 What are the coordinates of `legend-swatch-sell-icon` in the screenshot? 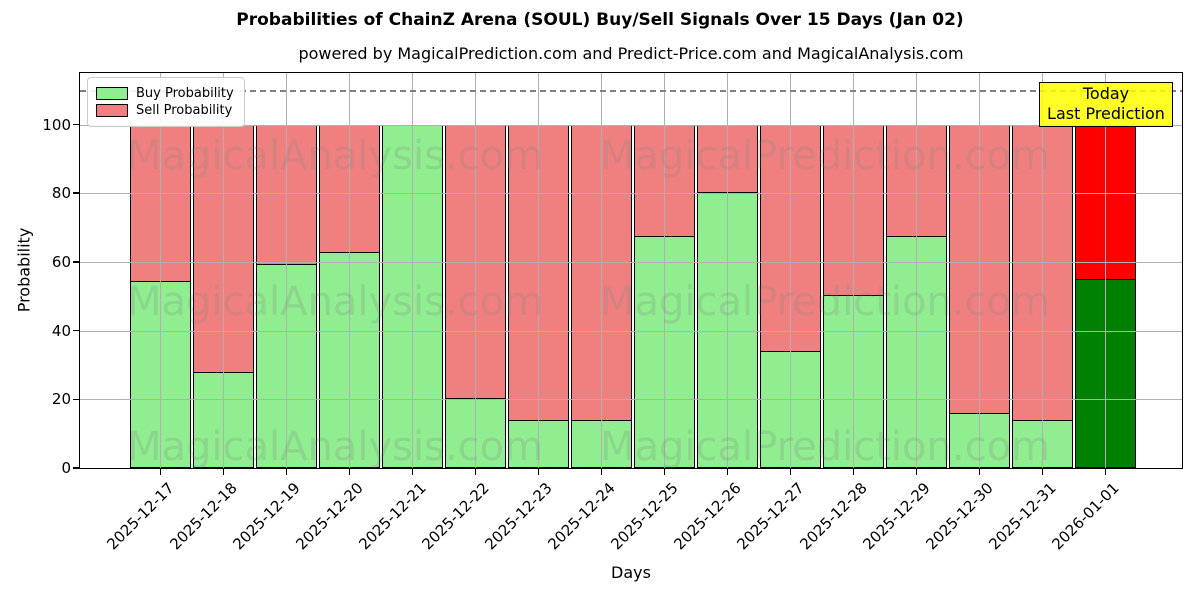 It's located at (112, 110).